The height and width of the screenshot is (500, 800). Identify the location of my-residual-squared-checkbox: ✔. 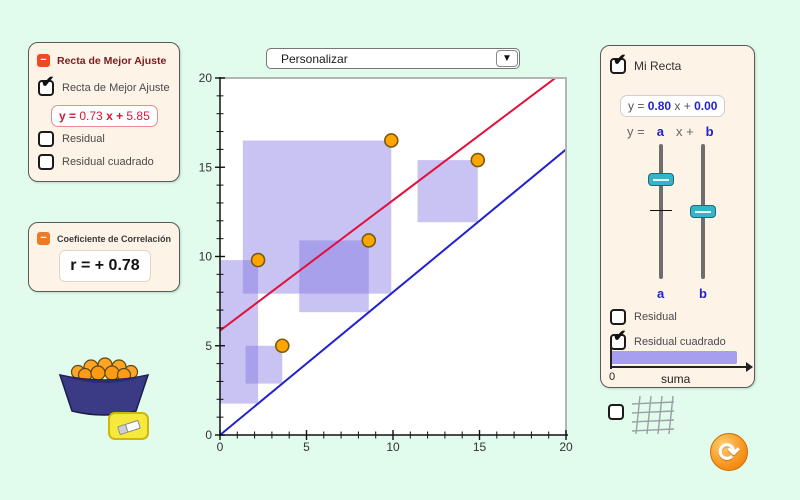
(618, 339).